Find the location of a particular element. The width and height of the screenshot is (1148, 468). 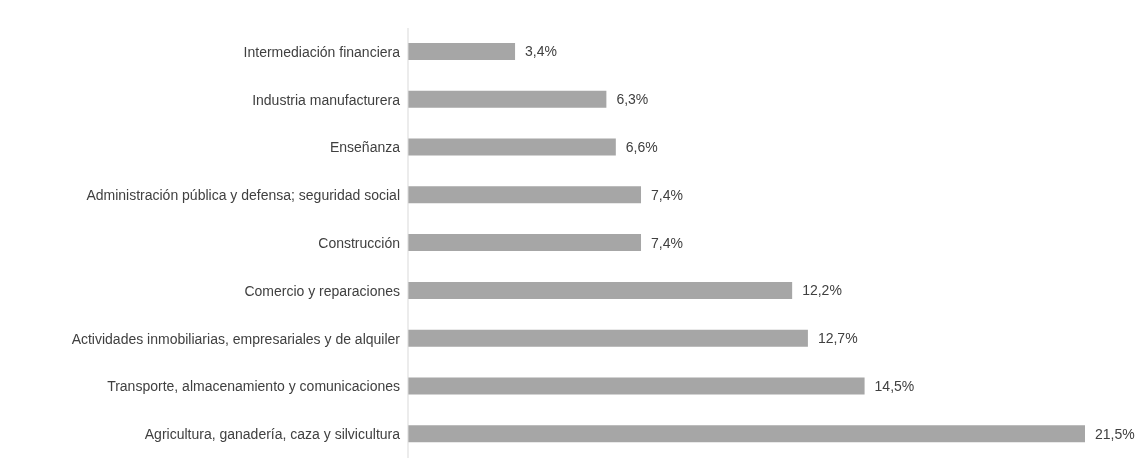

data-label: 6,3% is located at coordinates (632, 99).